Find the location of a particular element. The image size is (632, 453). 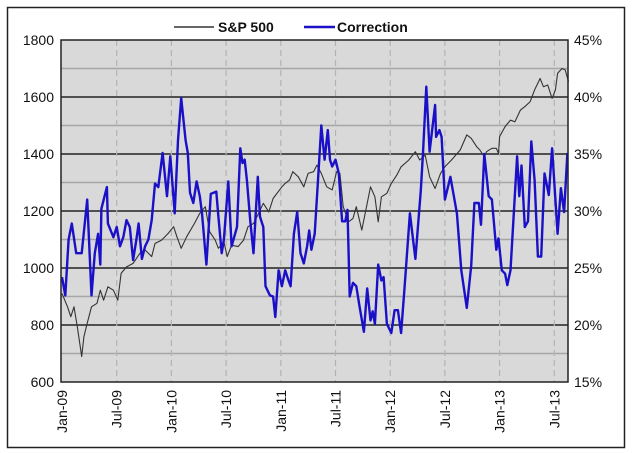

x-tick-label: Jul-11 is located at coordinates (336, 408).